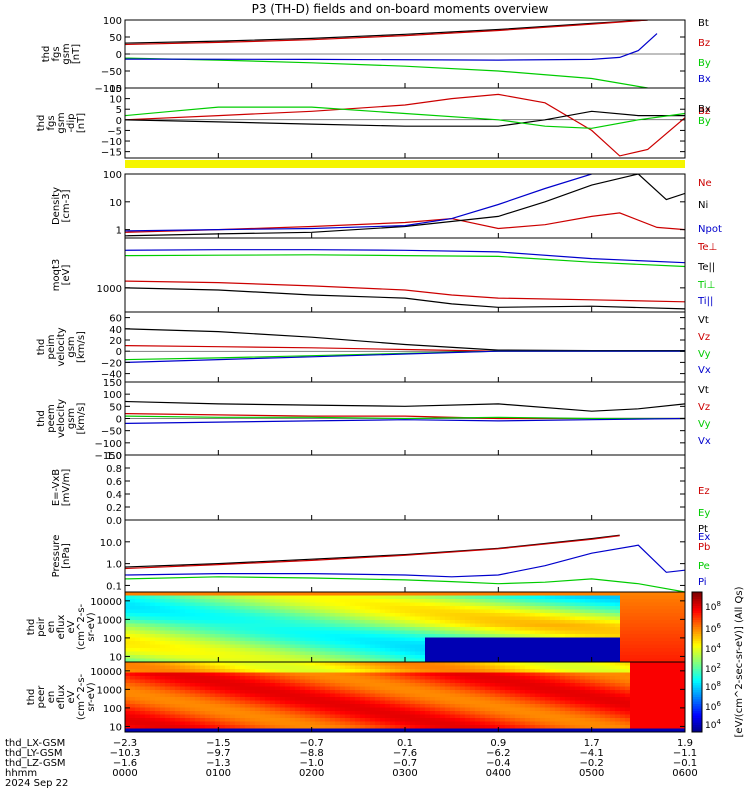 The image size is (750, 800). I want to click on y-axis-label-line: [km/s], so click(81, 347).